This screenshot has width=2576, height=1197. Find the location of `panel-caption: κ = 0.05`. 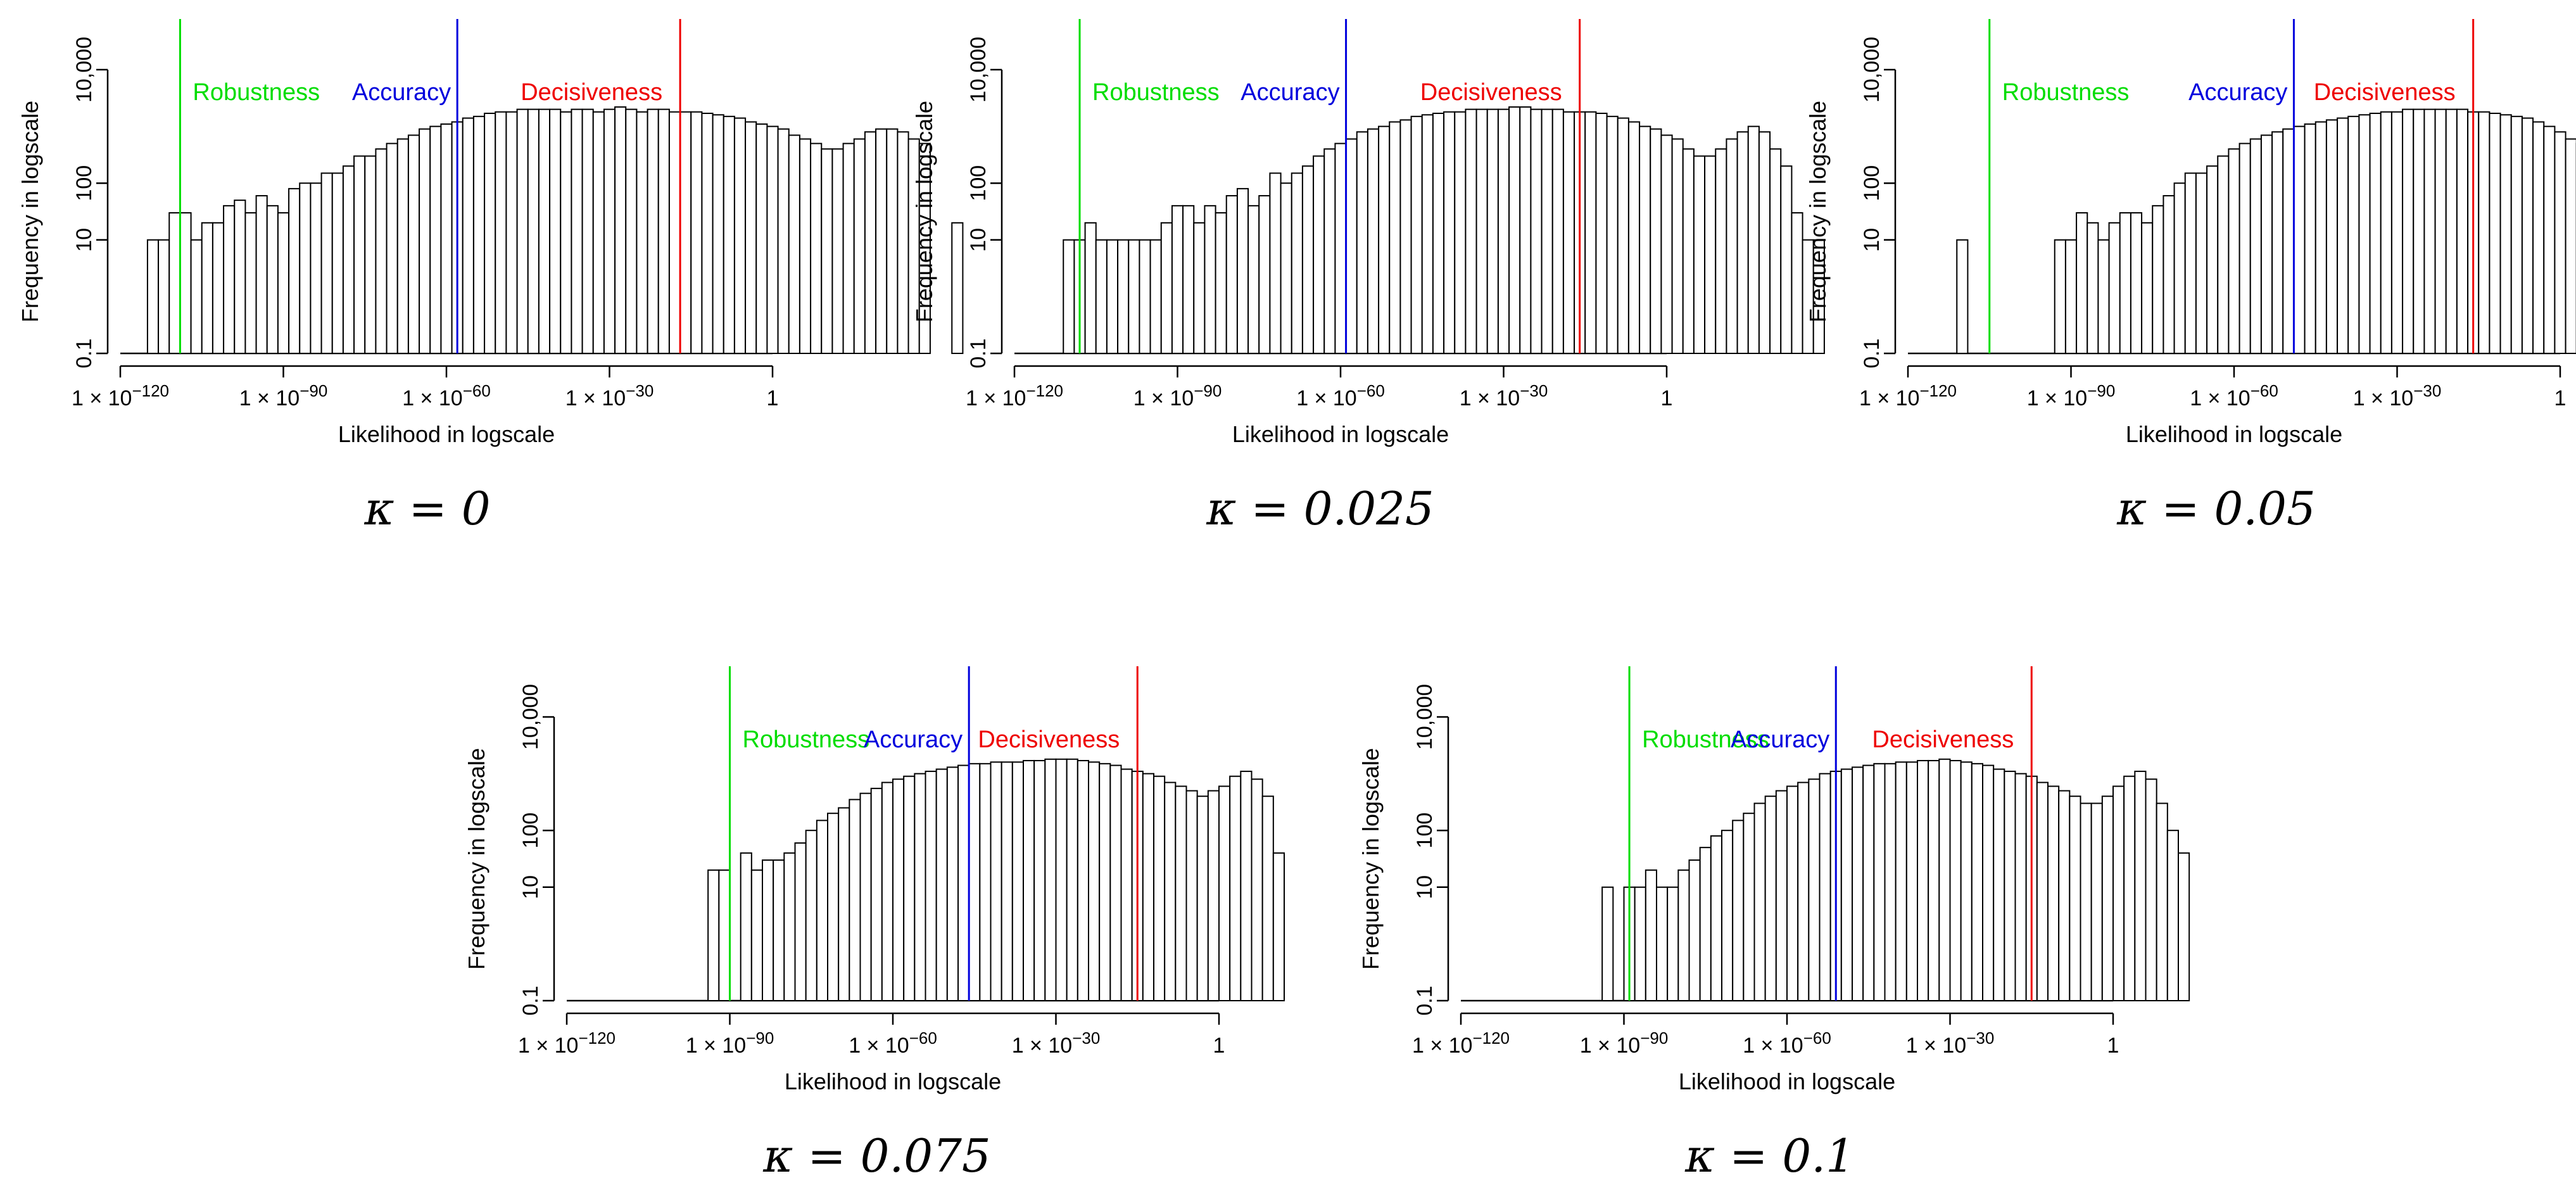

panel-caption: κ = 0.05 is located at coordinates (2216, 508).